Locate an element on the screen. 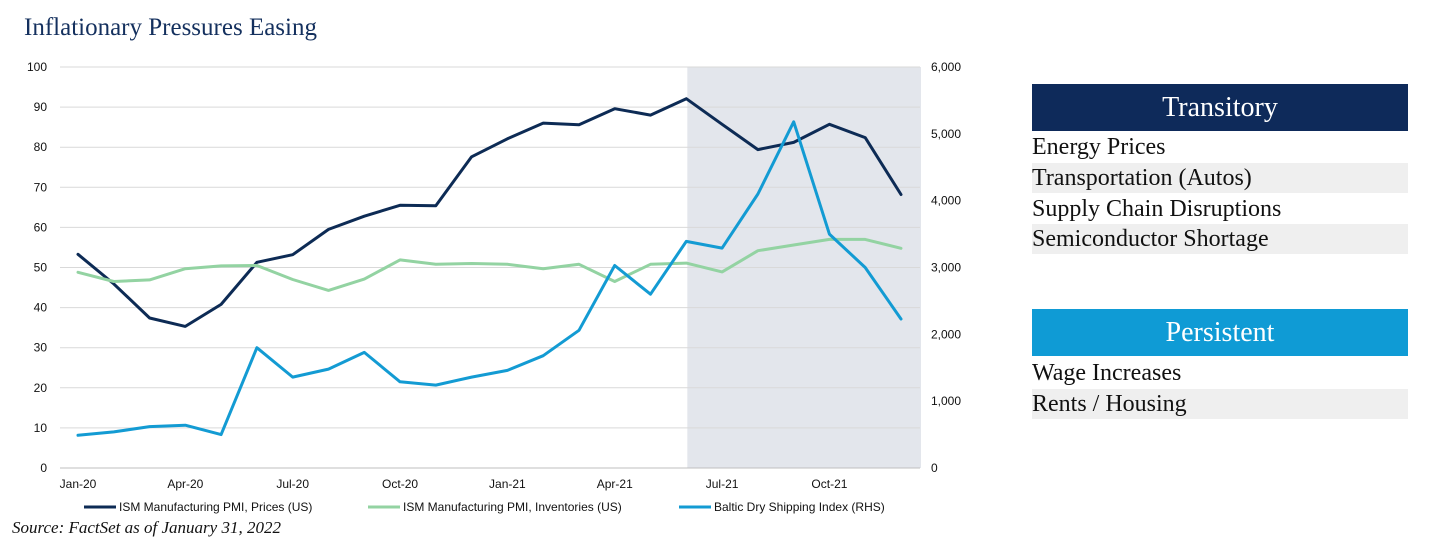  y-left-tick-label: 50 is located at coordinates (41, 268).